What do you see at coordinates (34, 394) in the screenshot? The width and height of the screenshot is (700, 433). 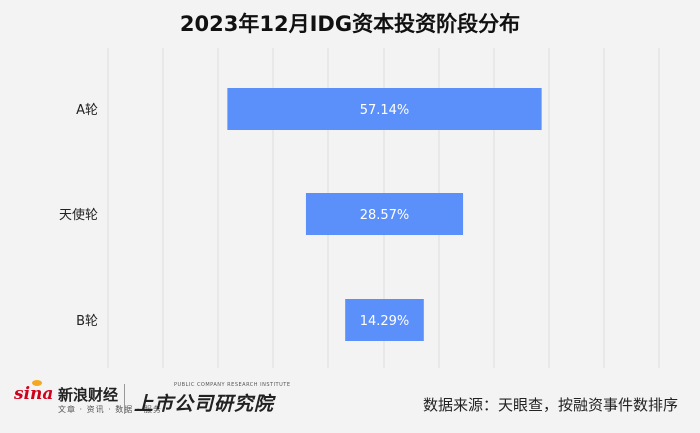 I see `sina-logo: sina` at bounding box center [34, 394].